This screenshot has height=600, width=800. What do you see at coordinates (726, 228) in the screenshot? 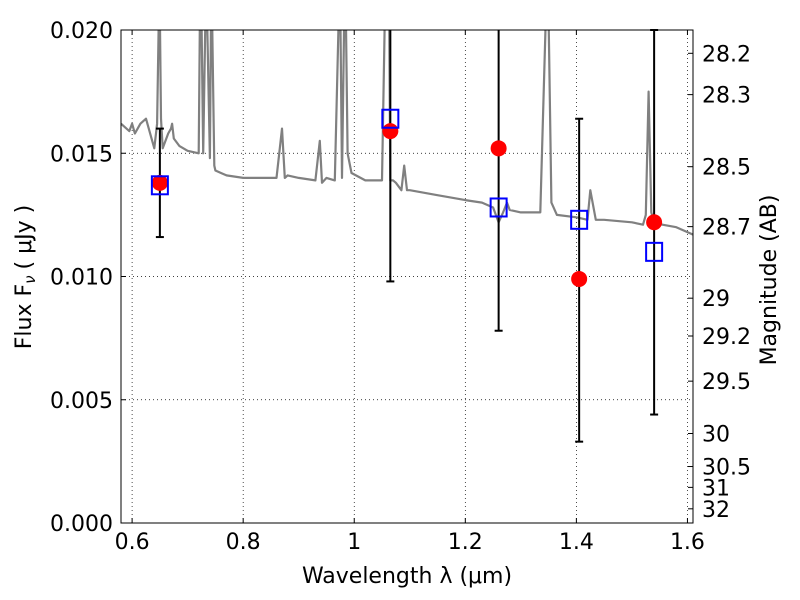
I see `mag-tick-label: 28.7` at bounding box center [726, 228].